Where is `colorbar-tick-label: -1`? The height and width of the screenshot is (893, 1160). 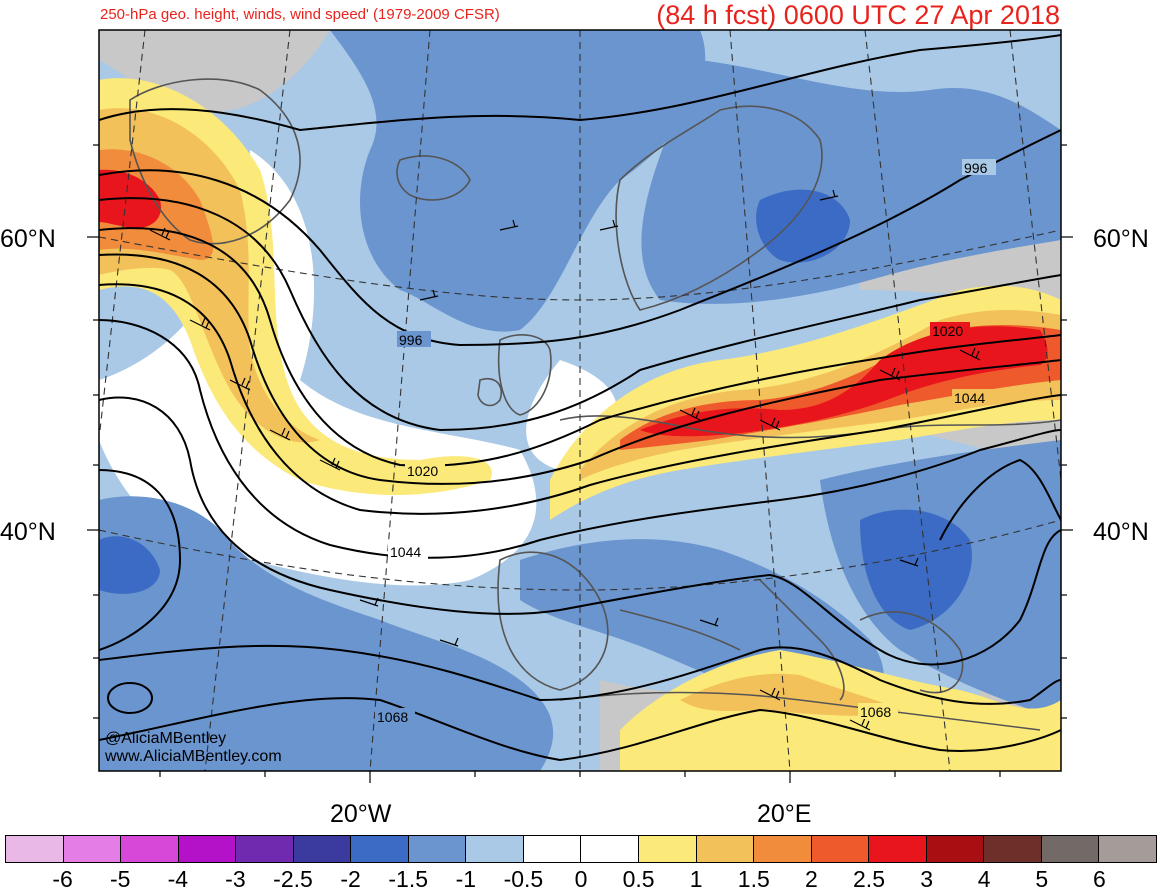 colorbar-tick-label: -1 is located at coordinates (466, 879).